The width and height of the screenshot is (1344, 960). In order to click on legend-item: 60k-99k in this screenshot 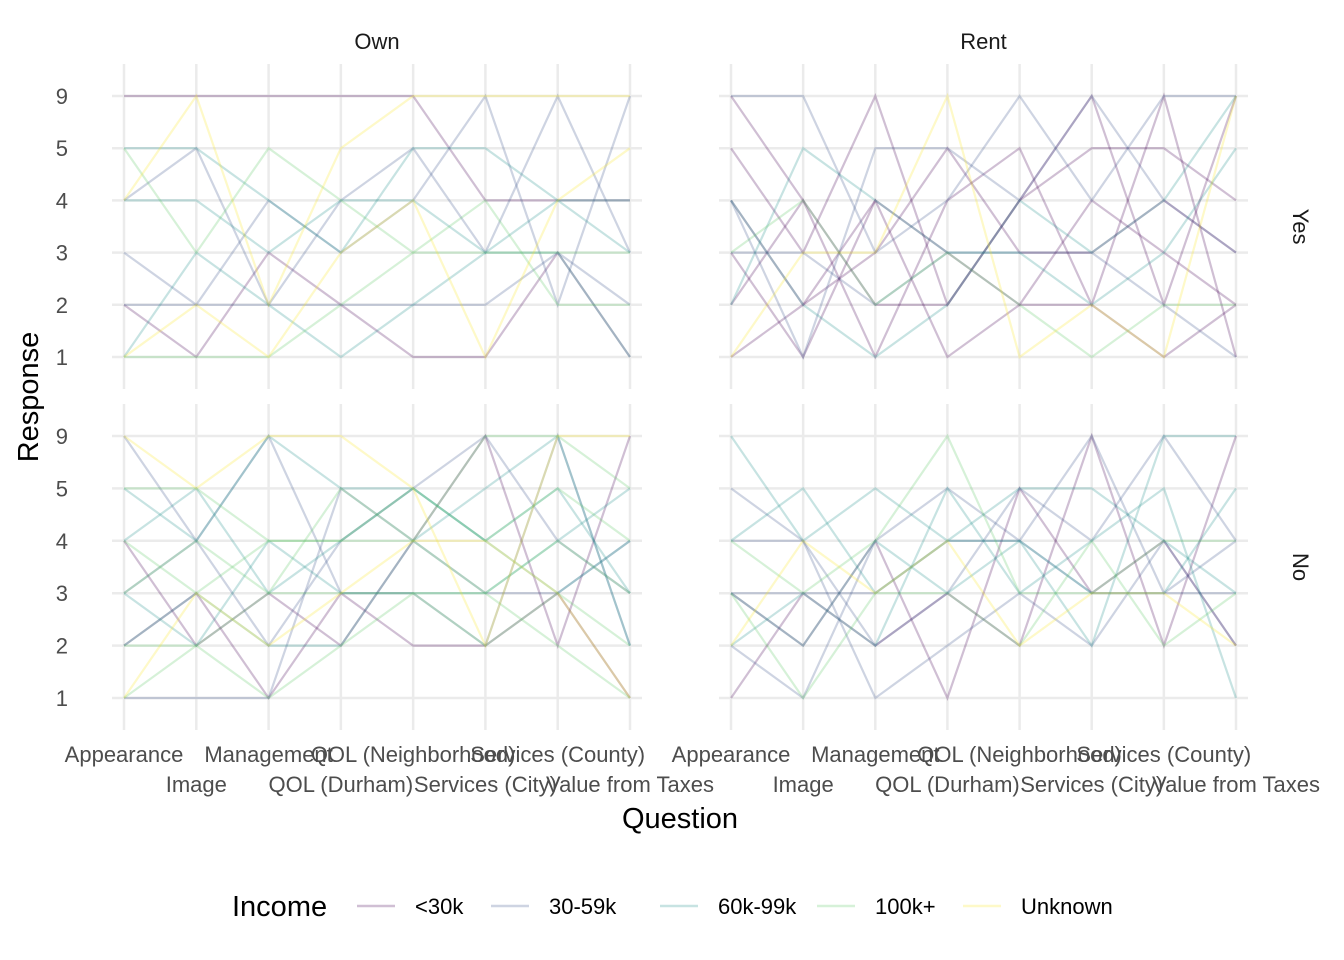, I will do `click(728, 906)`.